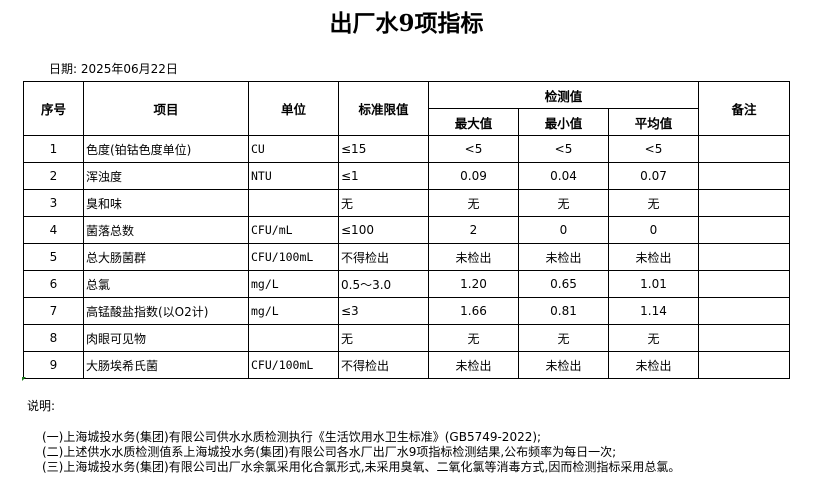 This screenshot has height=497, width=813. Describe the element at coordinates (383, 284) in the screenshot. I see `cell-limit: 0.5～3.0` at that location.